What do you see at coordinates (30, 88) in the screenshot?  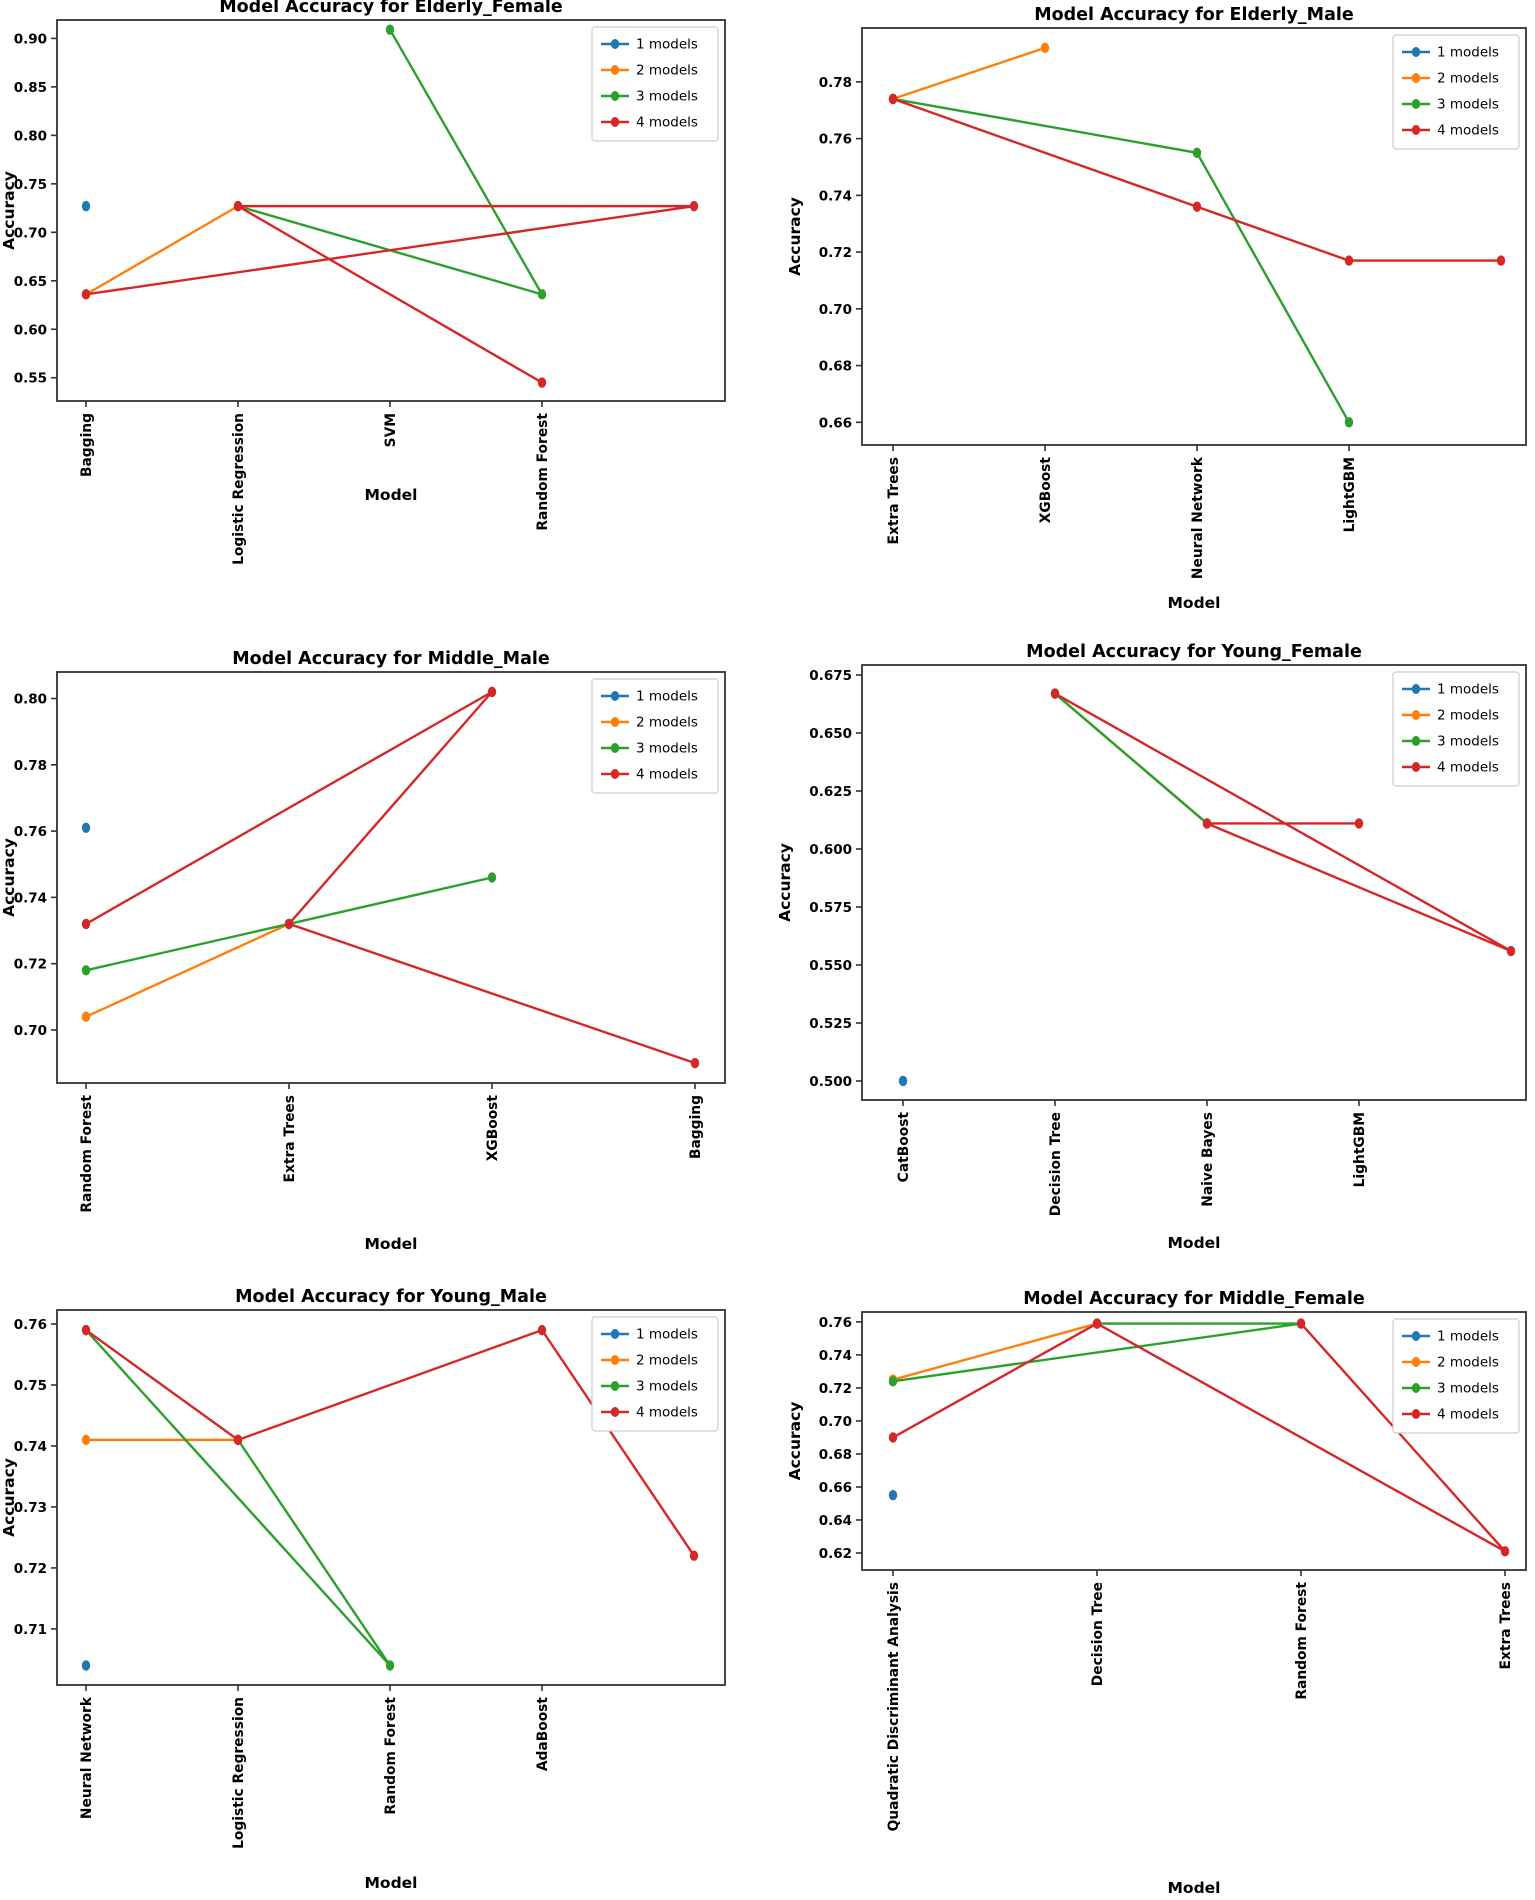 I see `y-tick-label: 0.85` at bounding box center [30, 88].